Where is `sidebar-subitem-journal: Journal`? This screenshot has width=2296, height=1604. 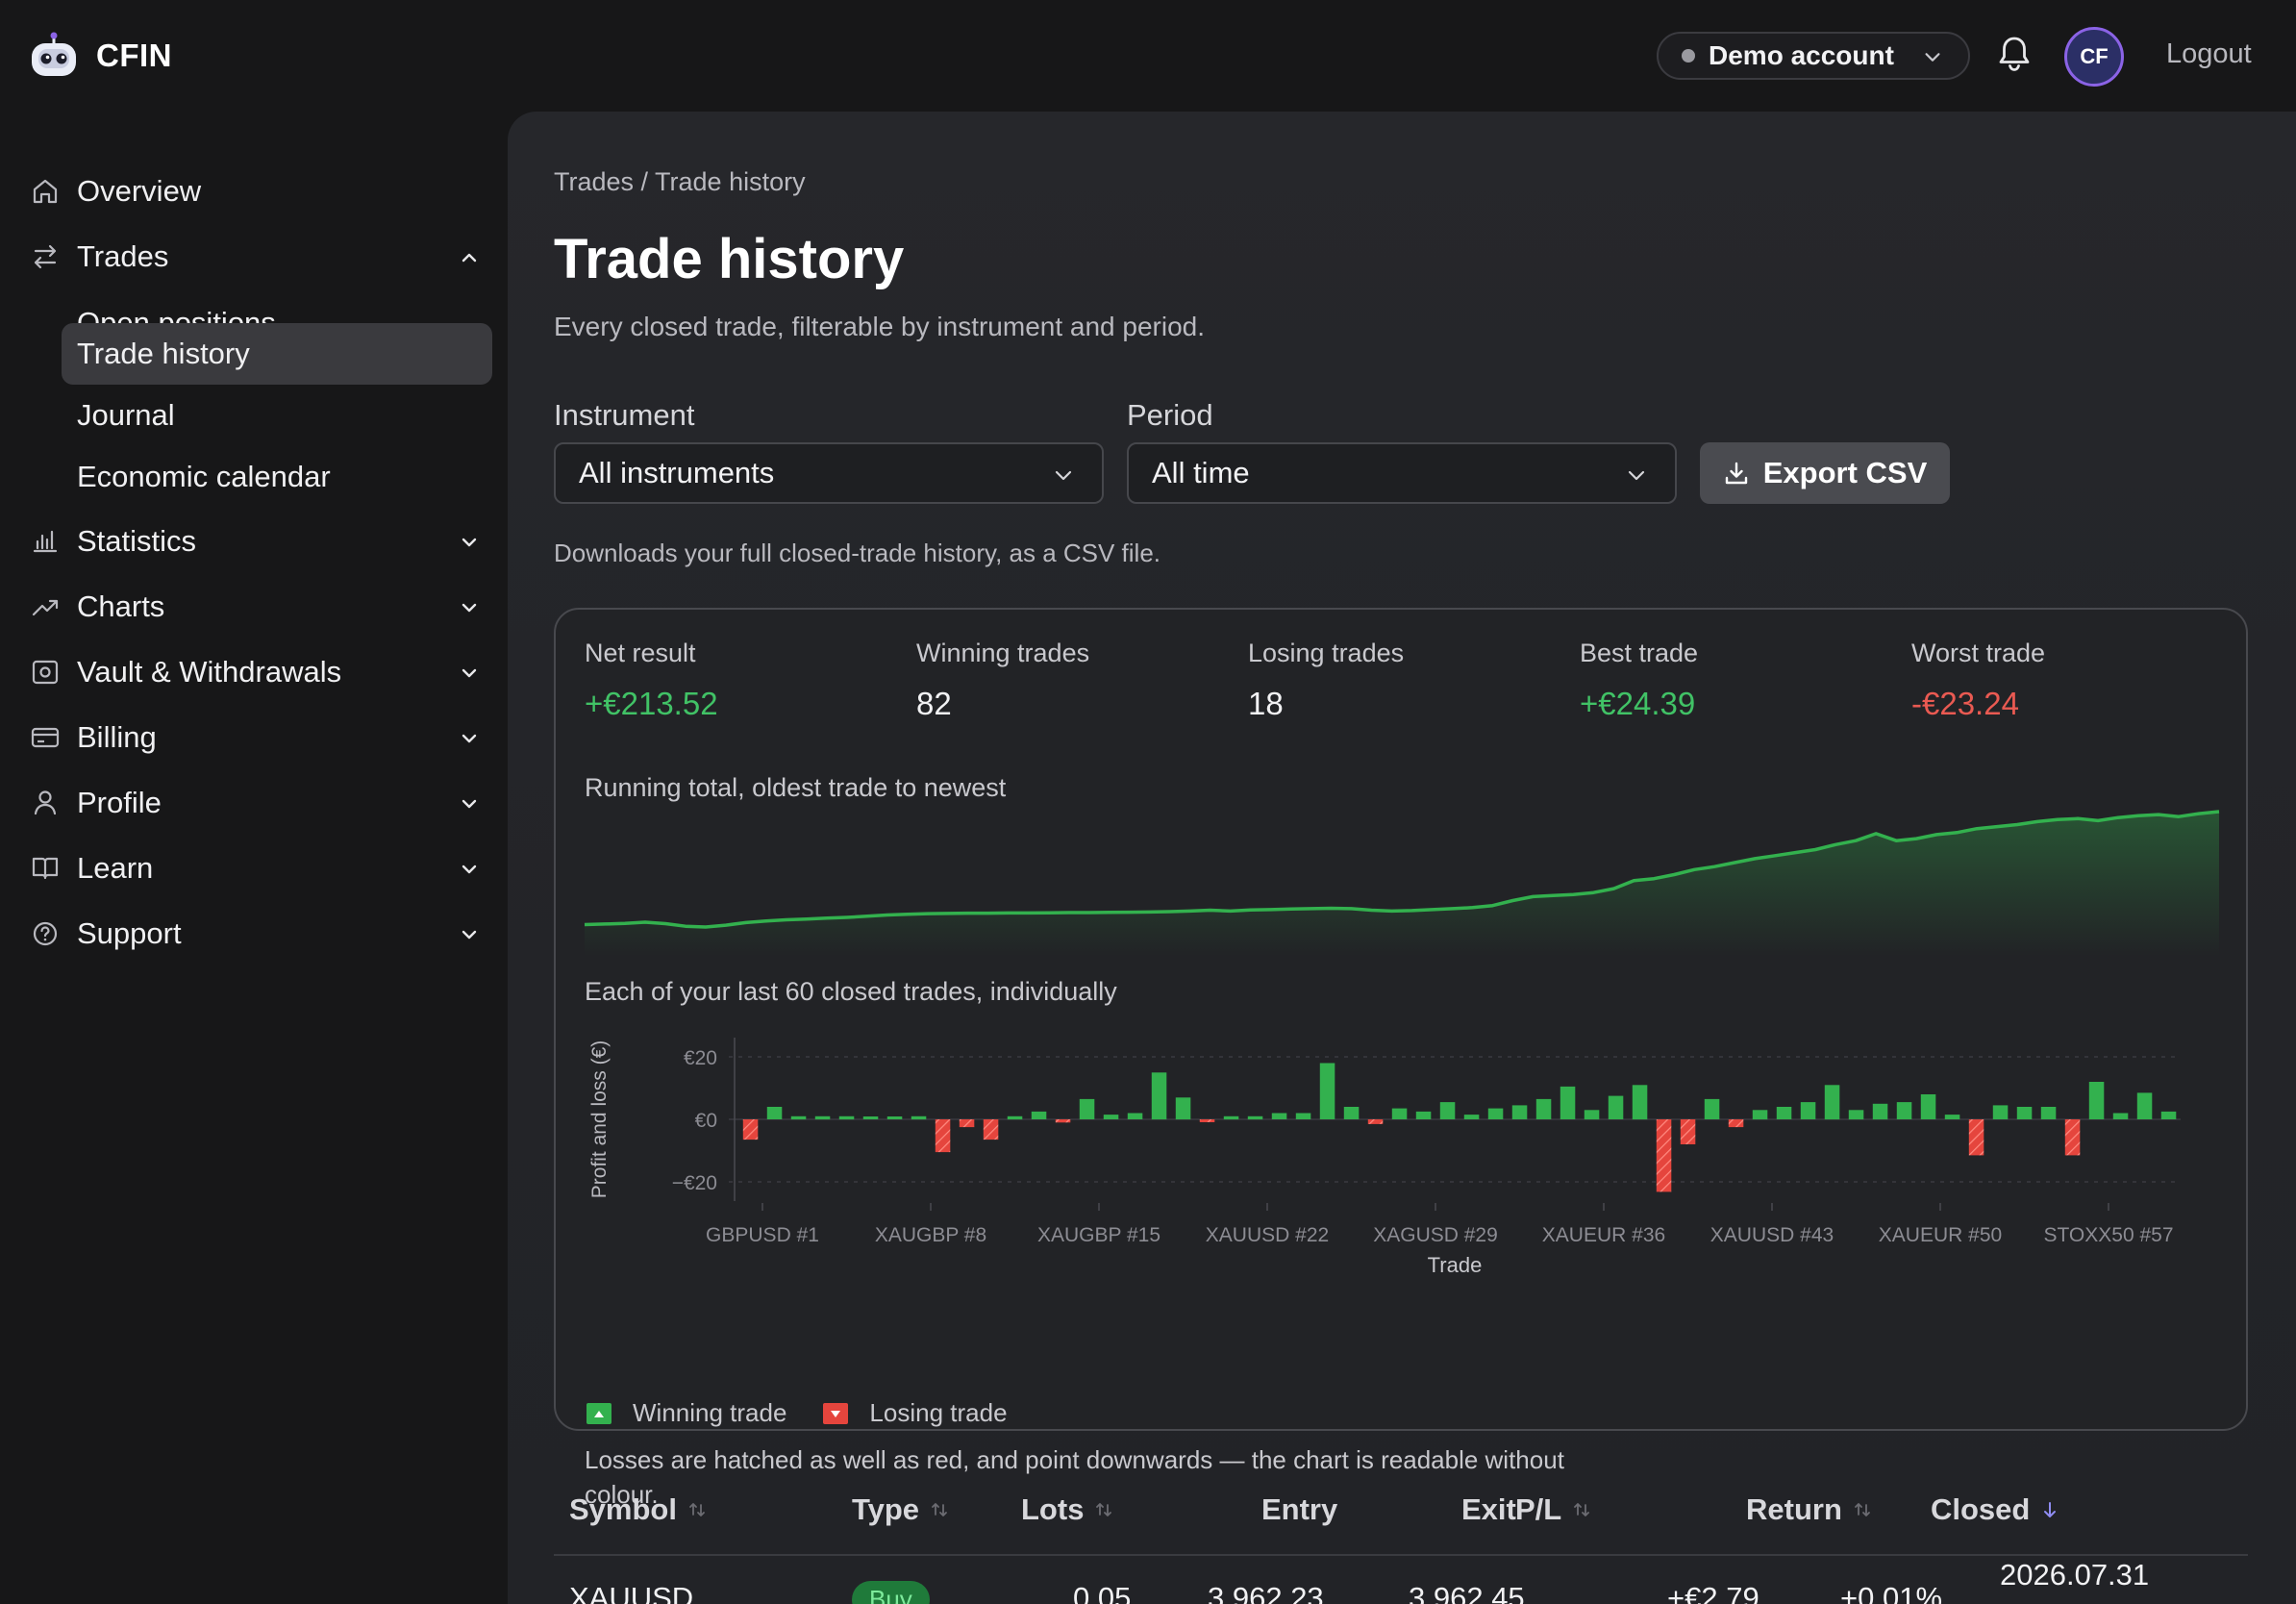
sidebar-subitem-journal: Journal is located at coordinates (277, 415).